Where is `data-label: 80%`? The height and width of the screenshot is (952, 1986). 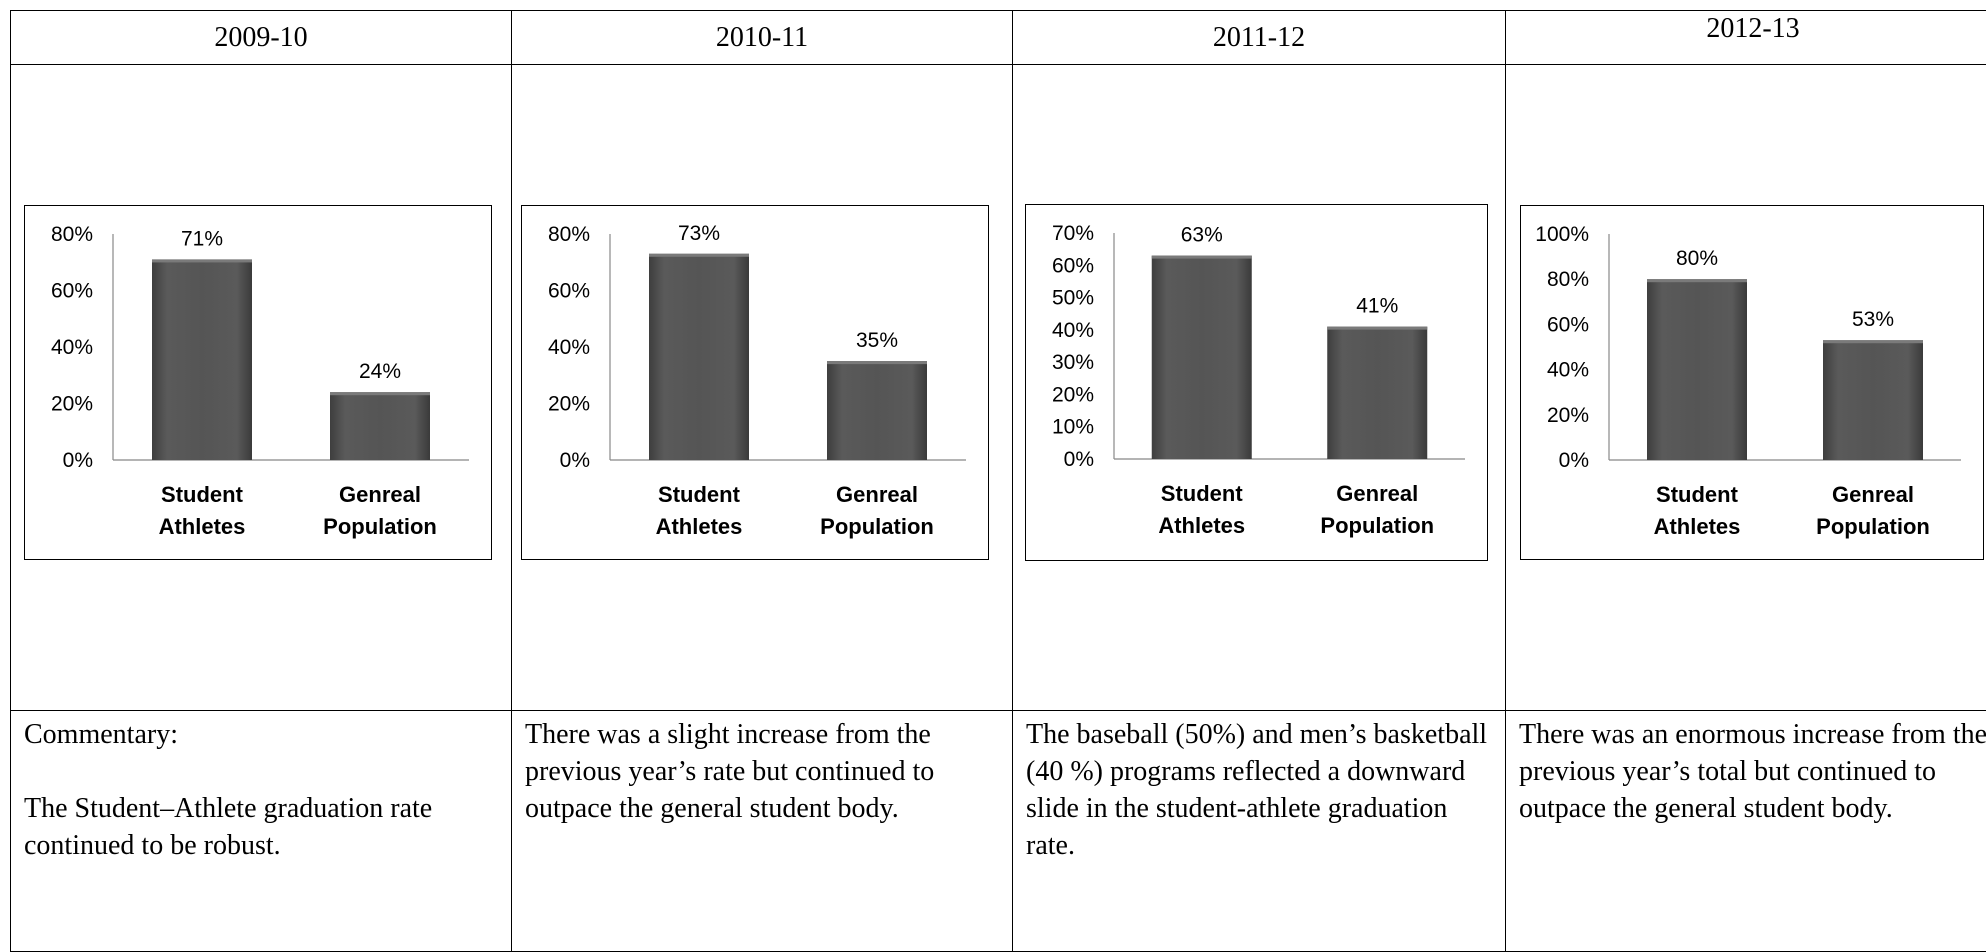
data-label: 80% is located at coordinates (1697, 258).